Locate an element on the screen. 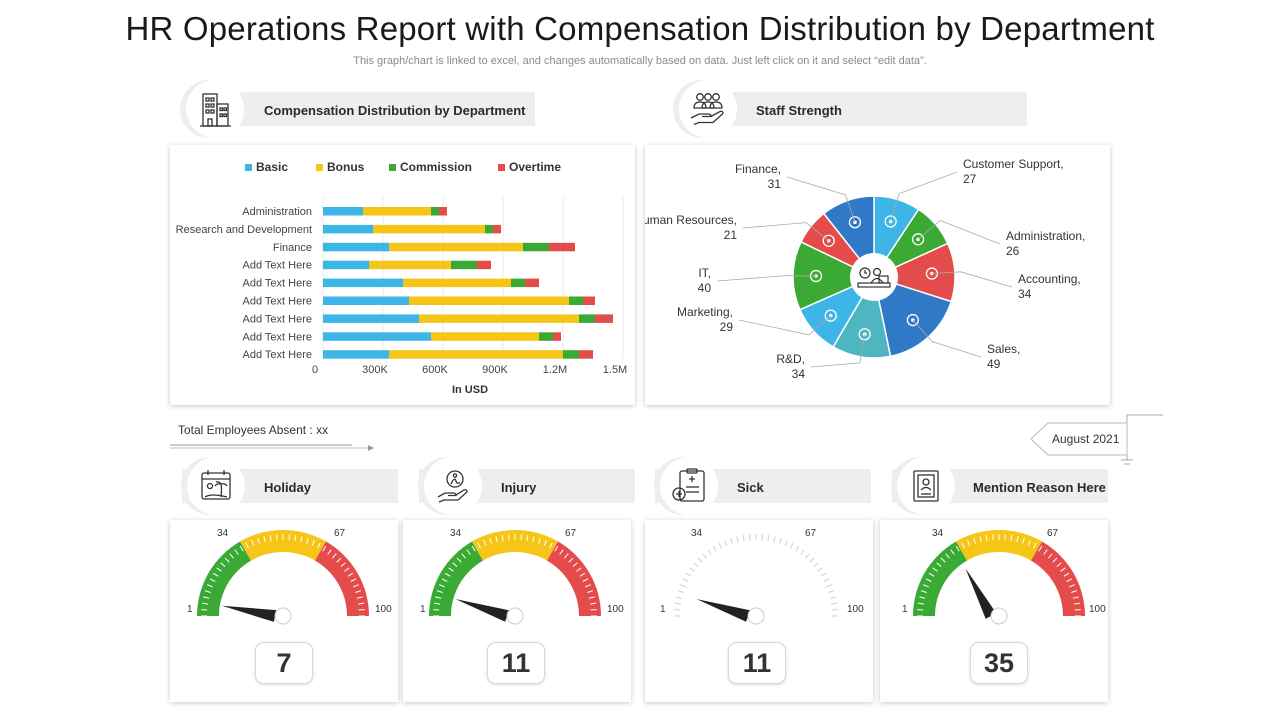 This screenshot has width=1280, height=720. employee-desk-icon is located at coordinates (874, 277).